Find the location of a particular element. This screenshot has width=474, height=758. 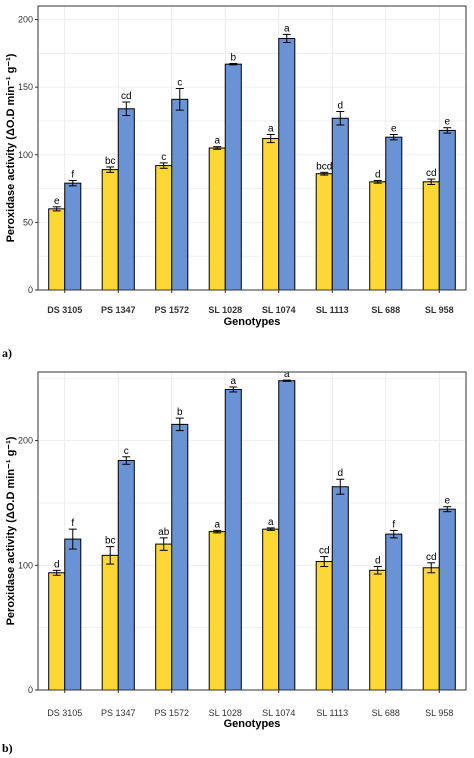

x-tick-label: SL 1028 is located at coordinates (225, 713).